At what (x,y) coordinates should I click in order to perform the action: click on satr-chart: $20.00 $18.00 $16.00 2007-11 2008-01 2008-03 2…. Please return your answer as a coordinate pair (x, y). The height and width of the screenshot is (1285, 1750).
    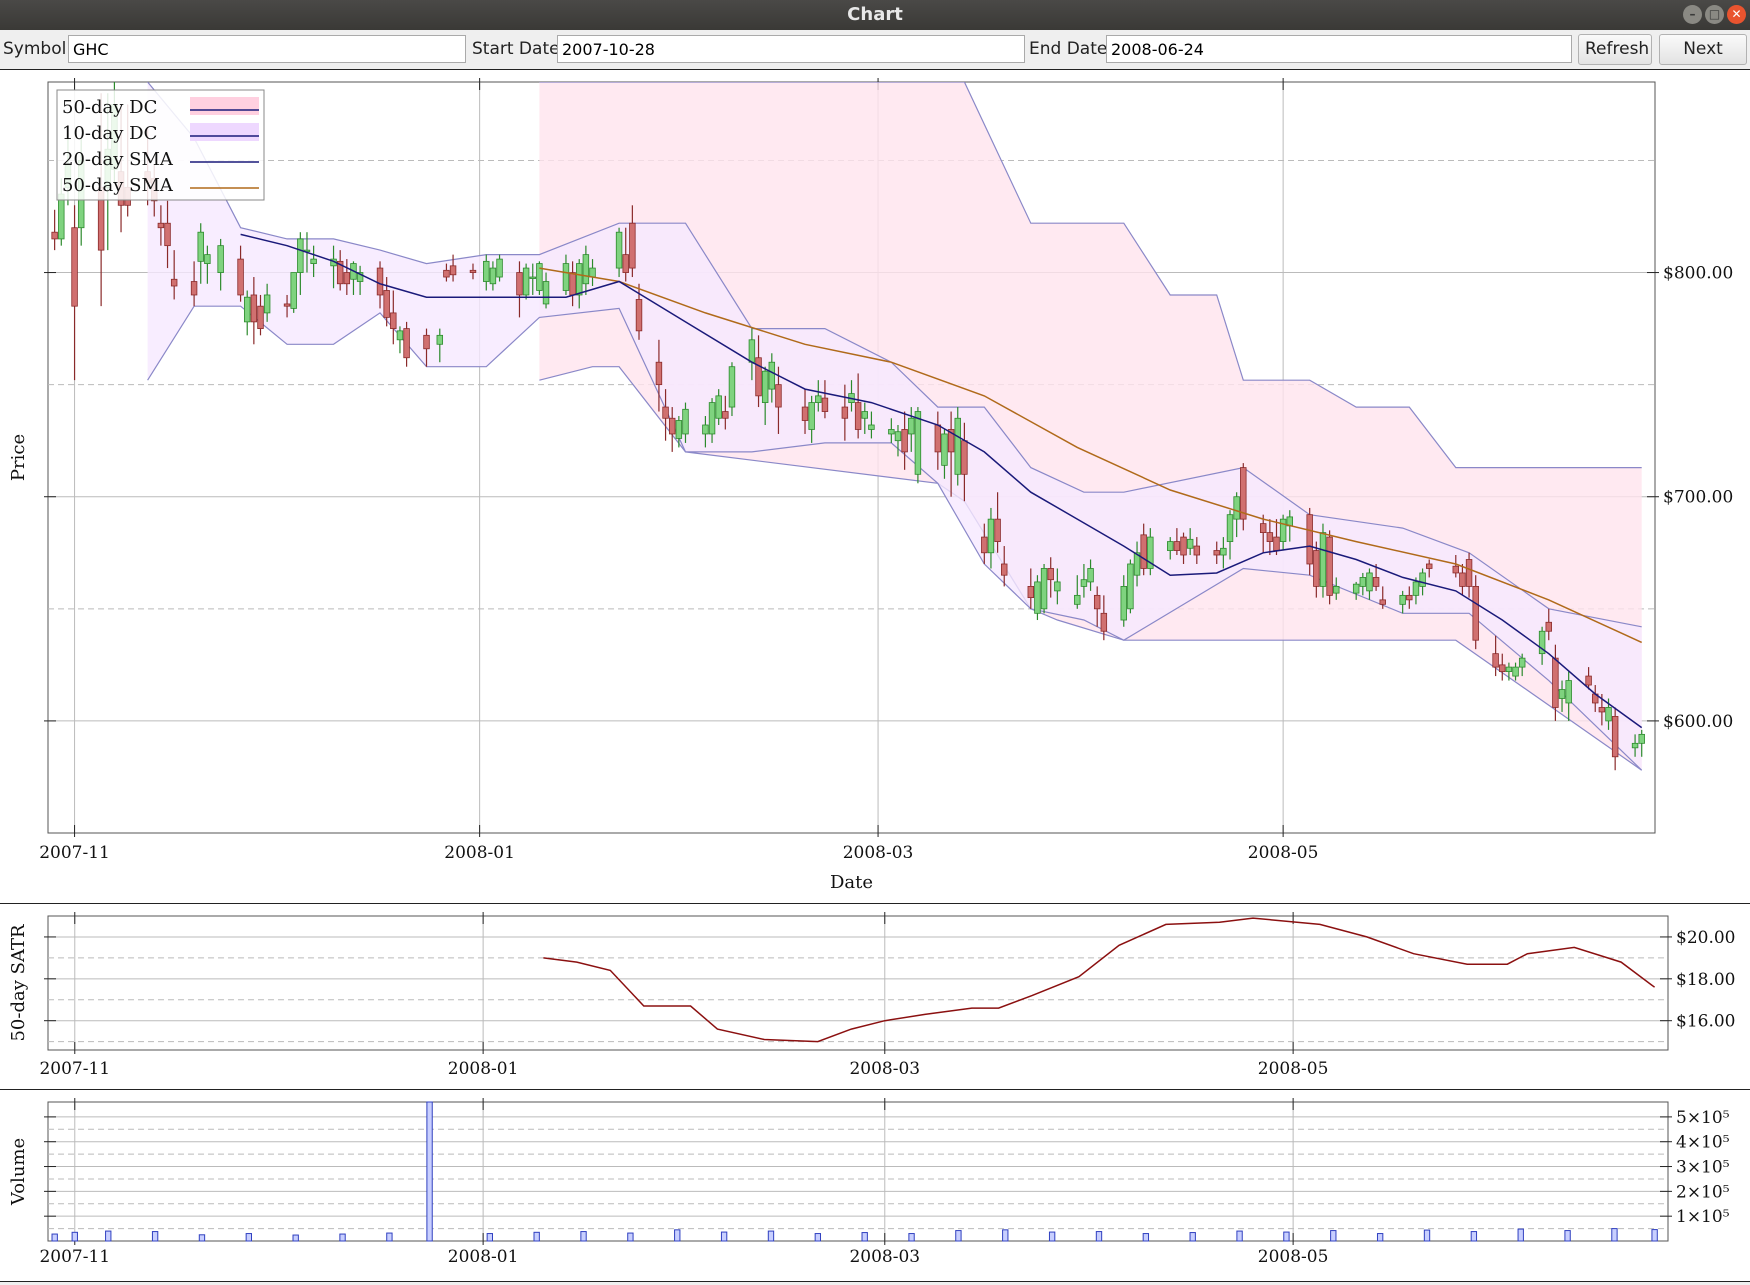
    Looking at the image, I should click on (871, 995).